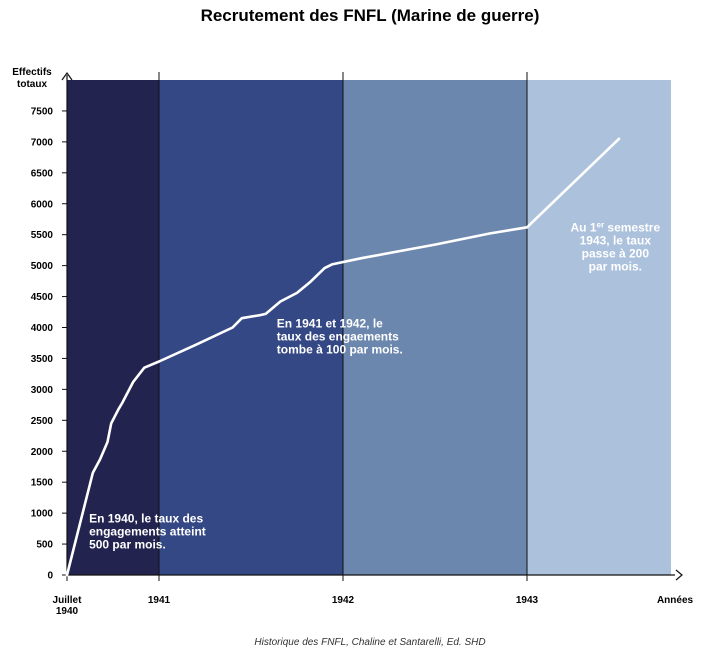  I want to click on x-axis-title: Années, so click(675, 600).